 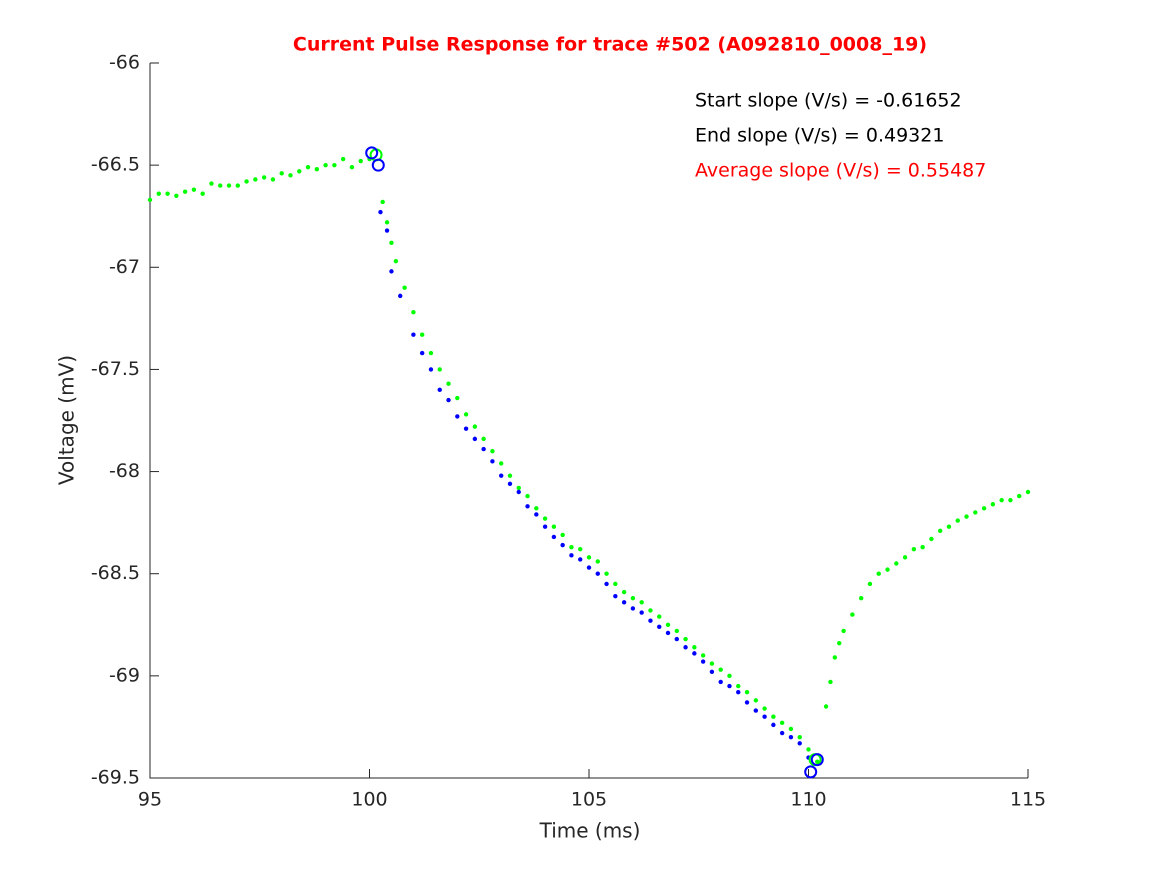 What do you see at coordinates (115, 573) in the screenshot?
I see `y-tick-label: -68.5` at bounding box center [115, 573].